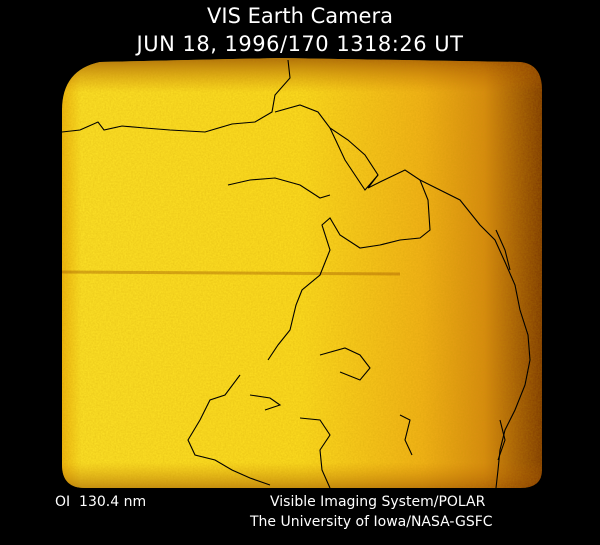 The height and width of the screenshot is (545, 600). What do you see at coordinates (101, 502) in the screenshot?
I see `filter-label: OI 130.4 nm` at bounding box center [101, 502].